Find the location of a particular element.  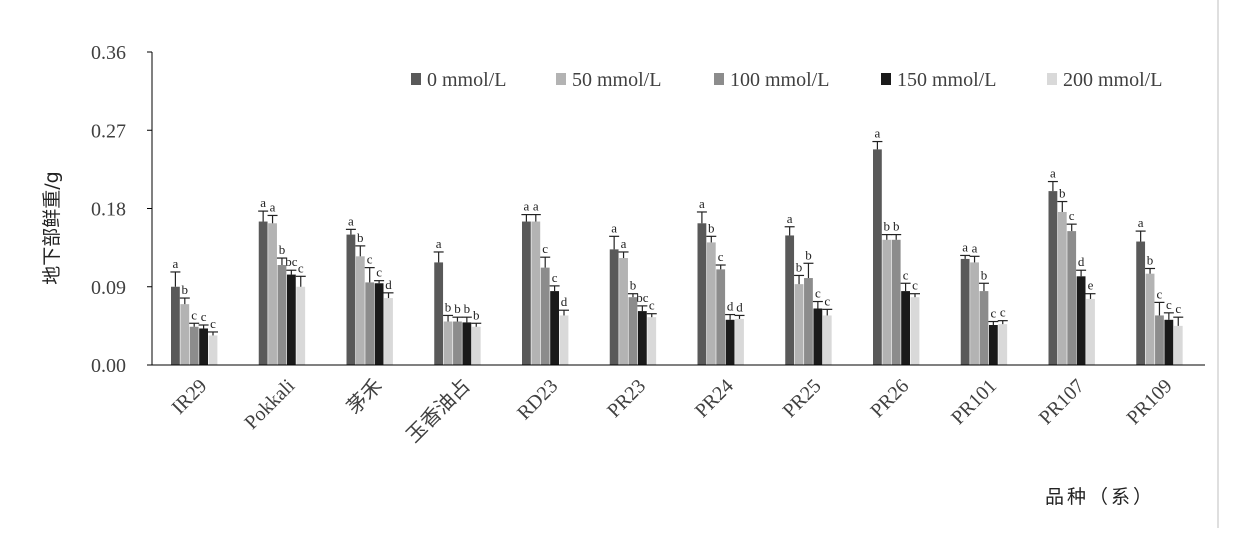

y-tick-label: 0.36 is located at coordinates (108, 53).